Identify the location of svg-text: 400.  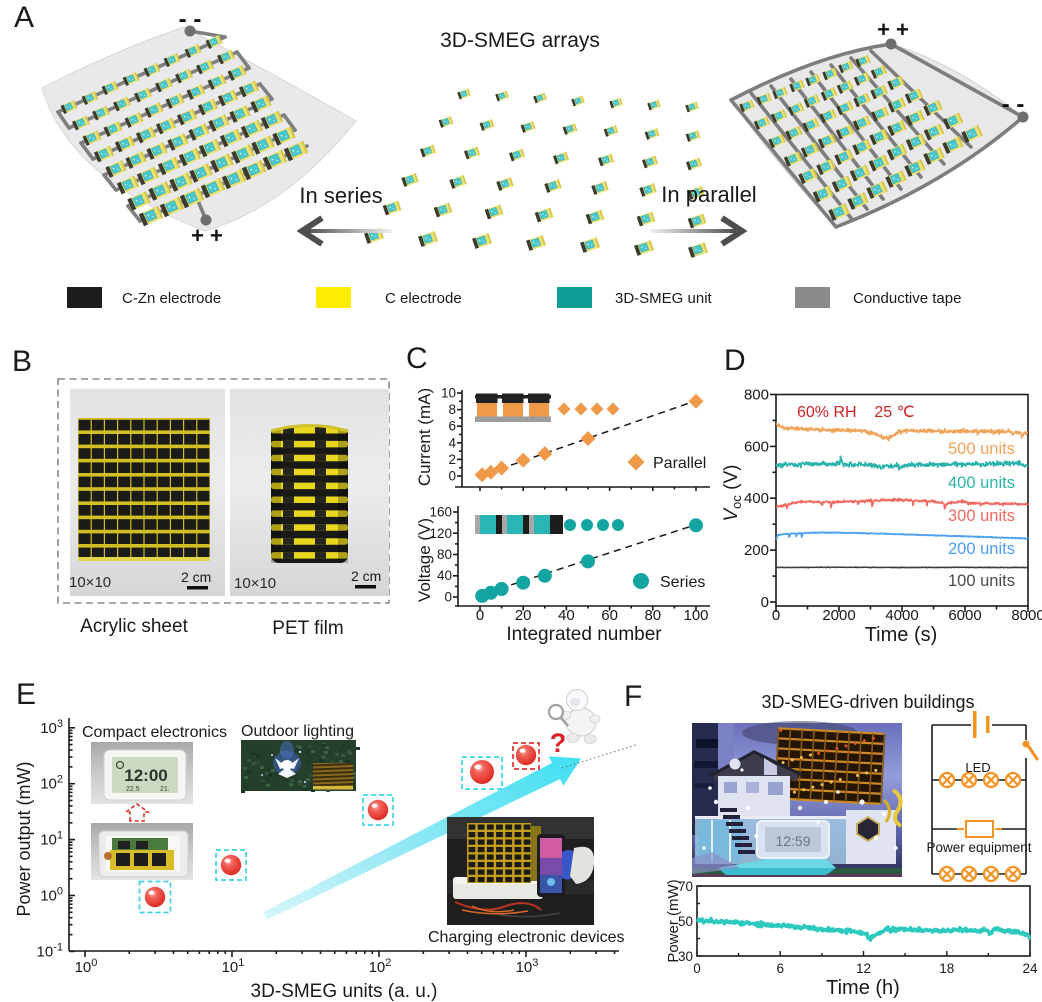
(756, 498).